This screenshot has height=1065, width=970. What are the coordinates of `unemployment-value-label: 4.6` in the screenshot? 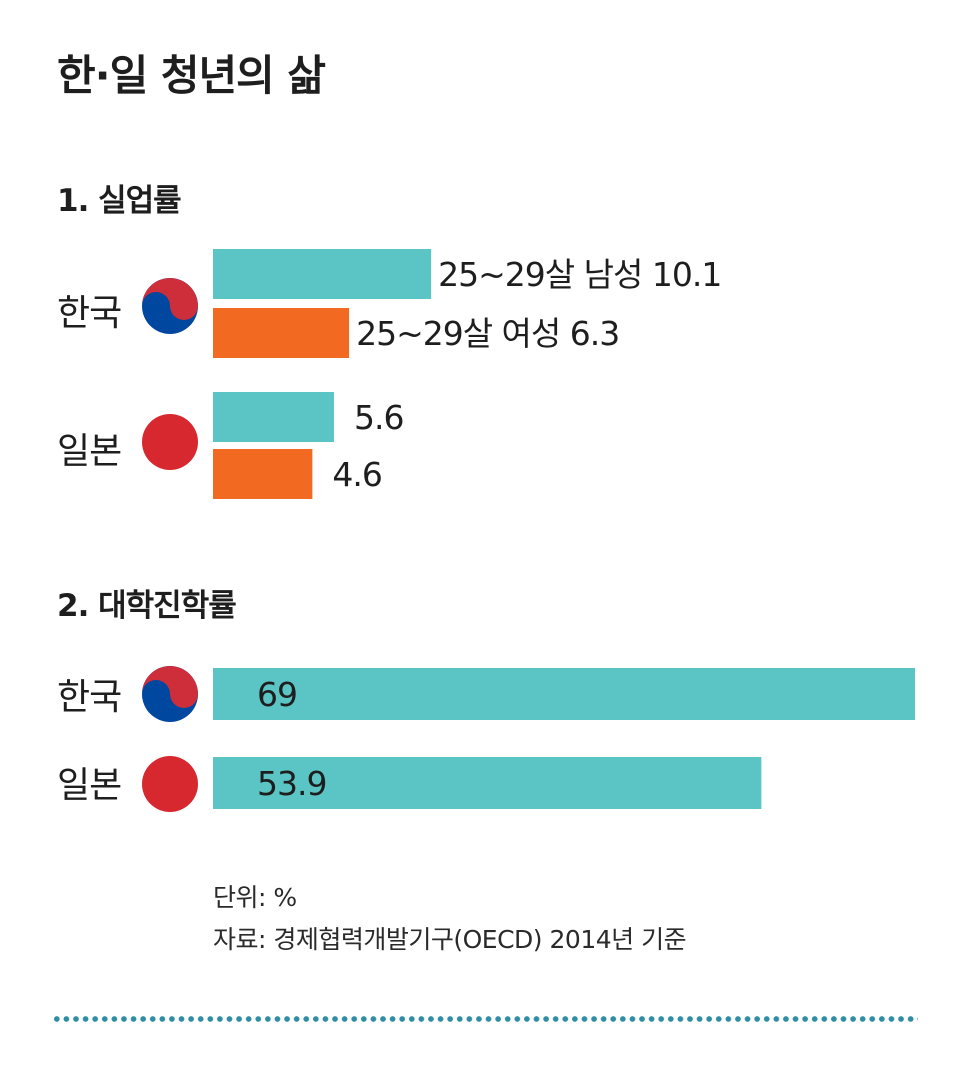 It's located at (356, 474).